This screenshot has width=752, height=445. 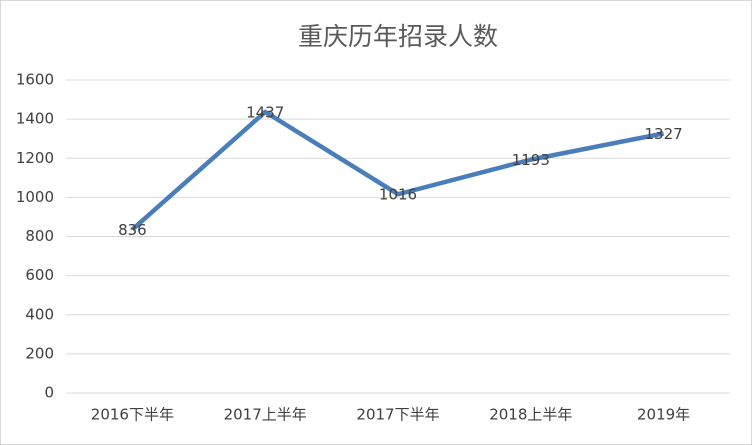 What do you see at coordinates (398, 36) in the screenshot?
I see `chart-title: 重庆历年招录人数` at bounding box center [398, 36].